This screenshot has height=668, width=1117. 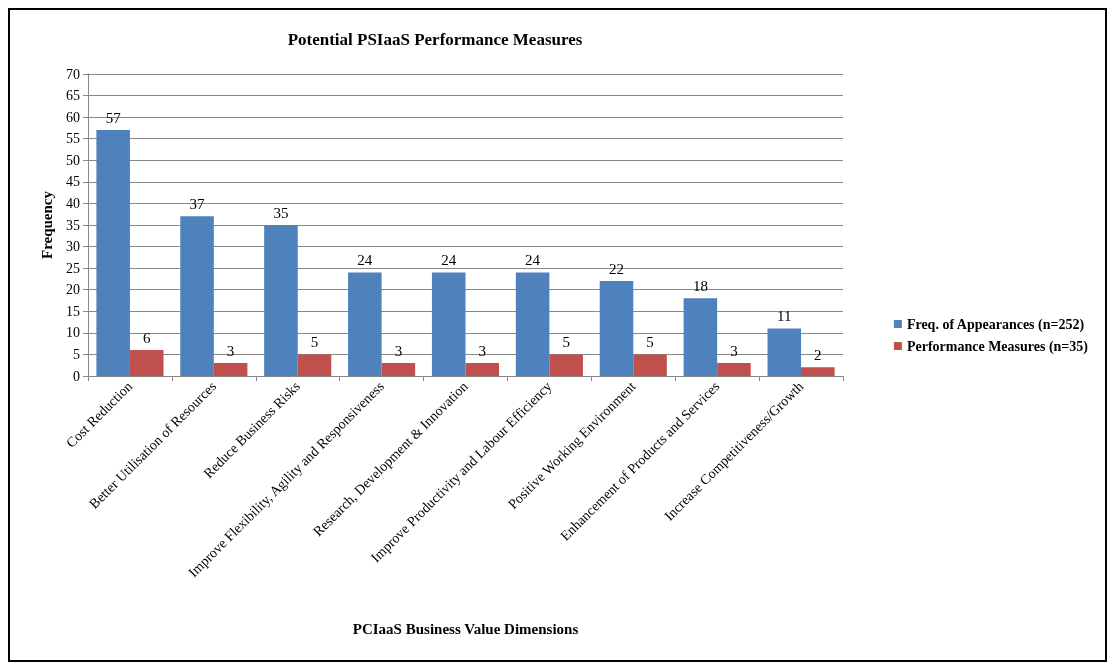 What do you see at coordinates (73, 268) in the screenshot?
I see `y-tick-label: 25` at bounding box center [73, 268].